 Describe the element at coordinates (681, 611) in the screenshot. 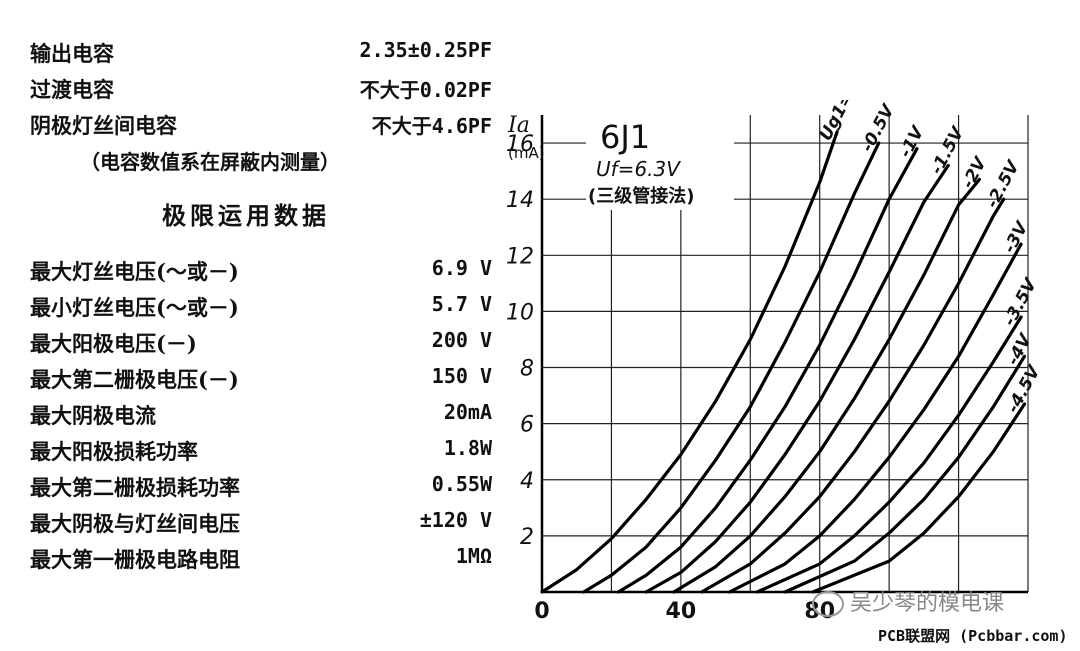

I see `x-tick-label: 40` at that location.